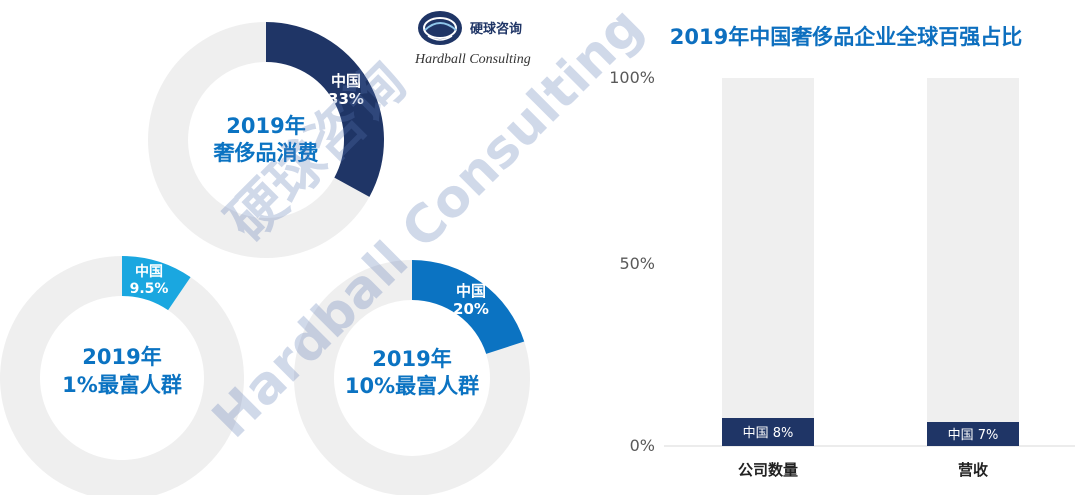 Image resolution: width=1080 pixels, height=495 pixels. What do you see at coordinates (121, 357) in the screenshot?
I see `donut-top1-center-line1: 2019年` at bounding box center [121, 357].